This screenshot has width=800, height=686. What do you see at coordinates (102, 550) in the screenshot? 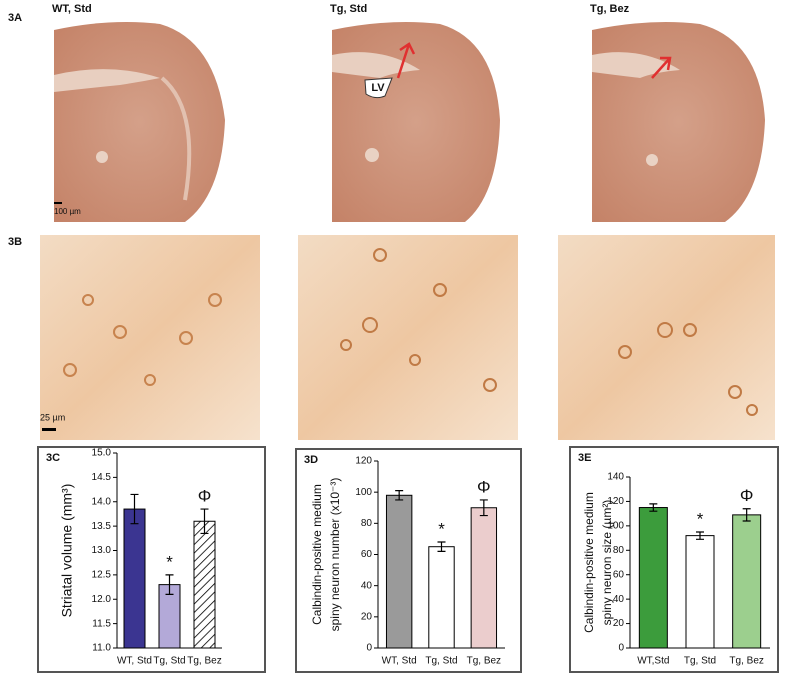
I see `y-tick-label: 13.0` at bounding box center [102, 550].